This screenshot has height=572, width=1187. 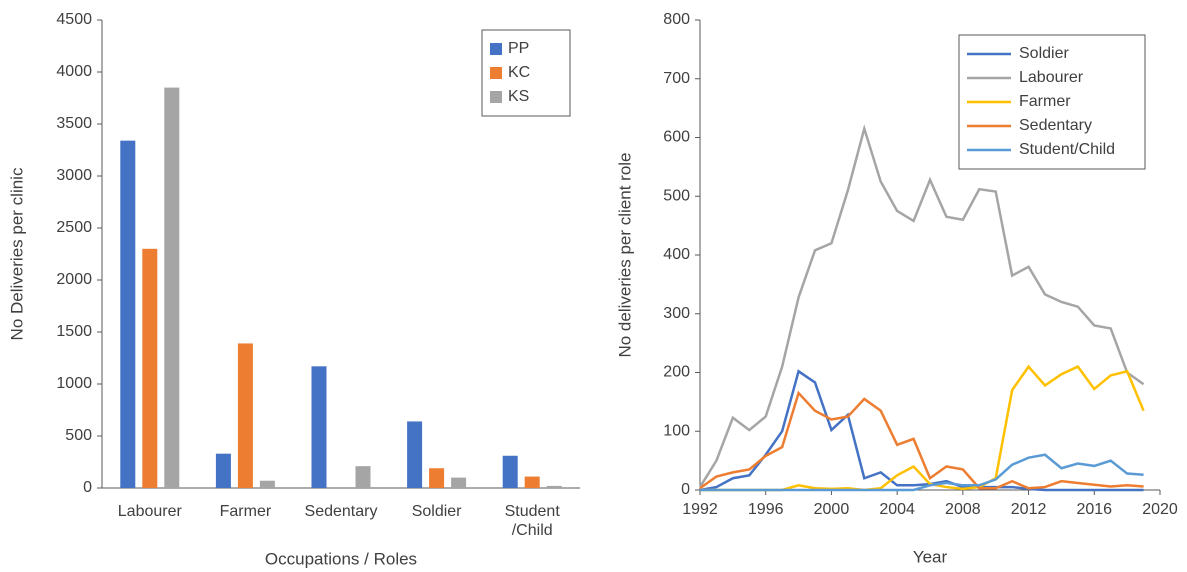 What do you see at coordinates (676, 313) in the screenshot?
I see `y-tick-label: 300` at bounding box center [676, 313].